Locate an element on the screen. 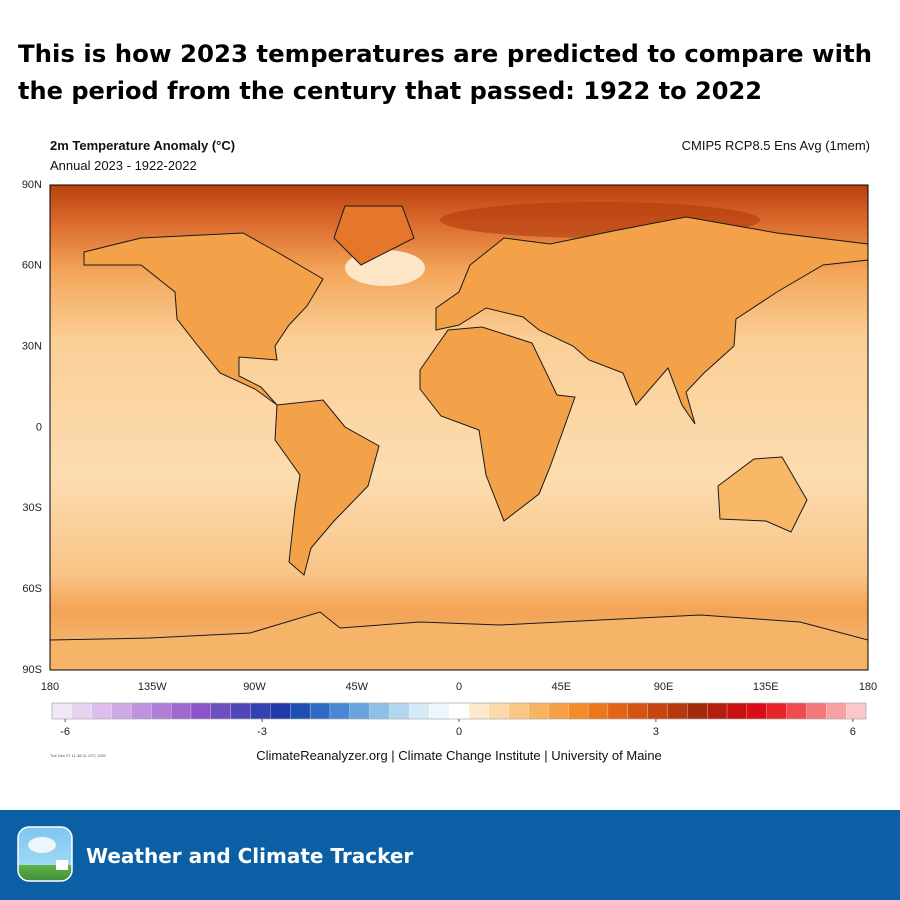 Image resolution: width=900 pixels, height=900 pixels. lon-label: 135W is located at coordinates (152, 687).